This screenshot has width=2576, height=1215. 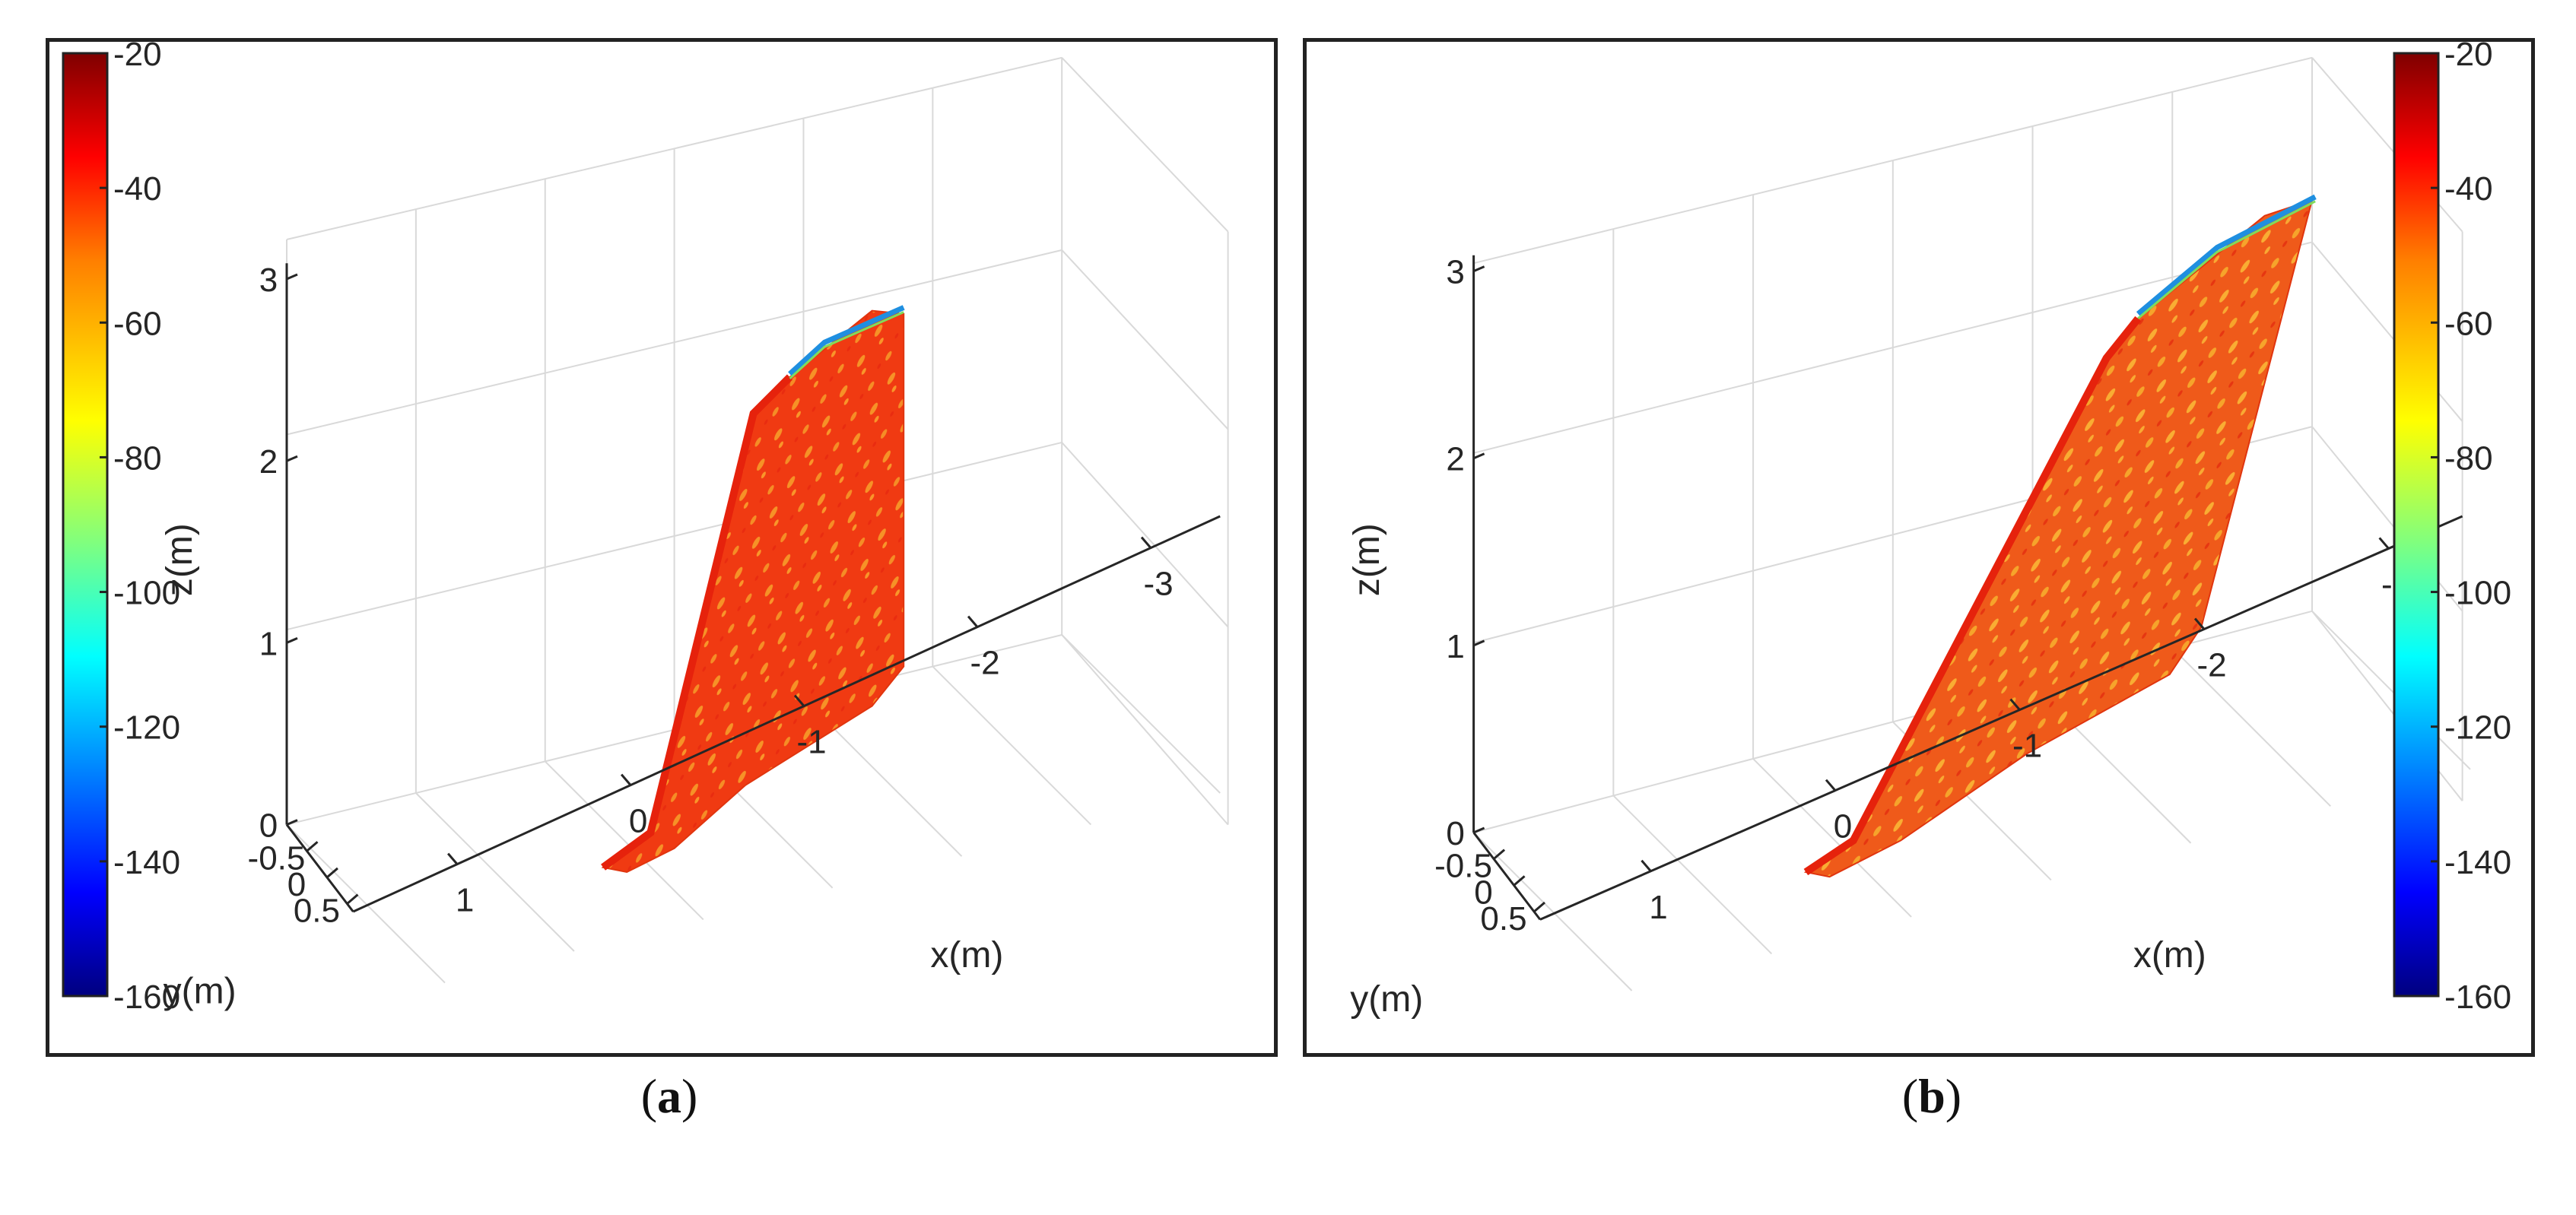 I want to click on x-tick-label: -3, so click(x=1158, y=584).